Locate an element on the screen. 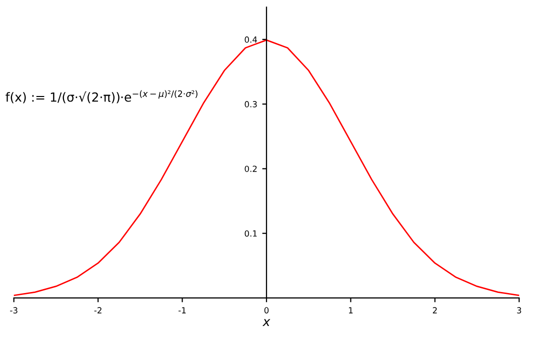  x-tick-label: 2 is located at coordinates (434, 310).